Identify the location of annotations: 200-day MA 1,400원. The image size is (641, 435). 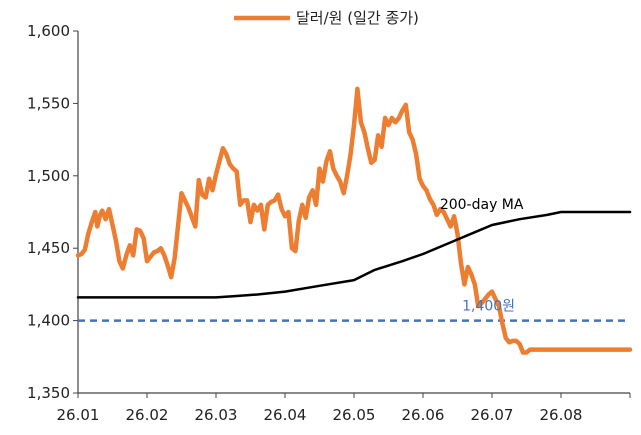
(482, 255).